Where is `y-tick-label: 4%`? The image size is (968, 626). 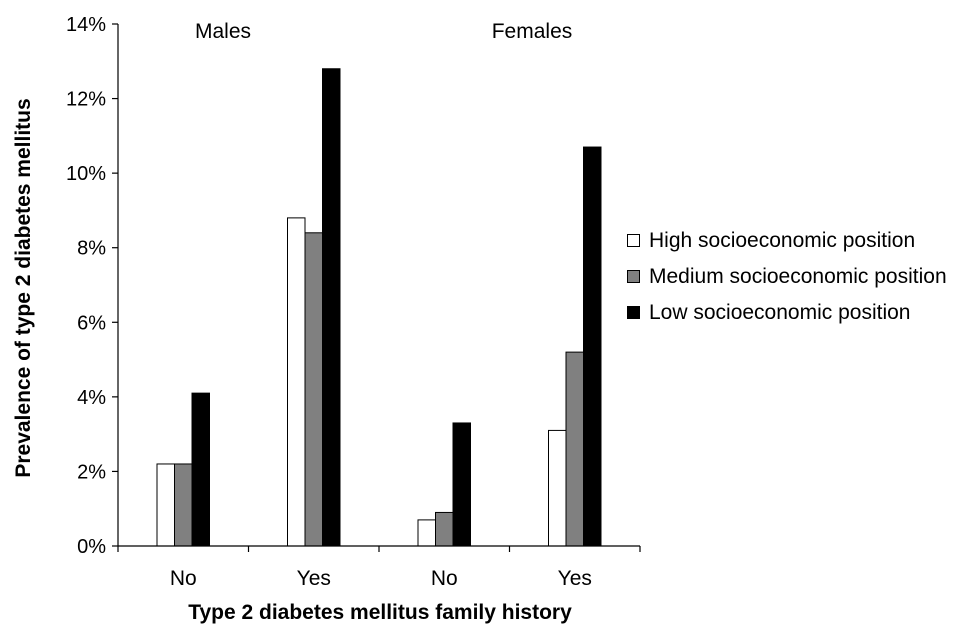 y-tick-label: 4% is located at coordinates (91, 398).